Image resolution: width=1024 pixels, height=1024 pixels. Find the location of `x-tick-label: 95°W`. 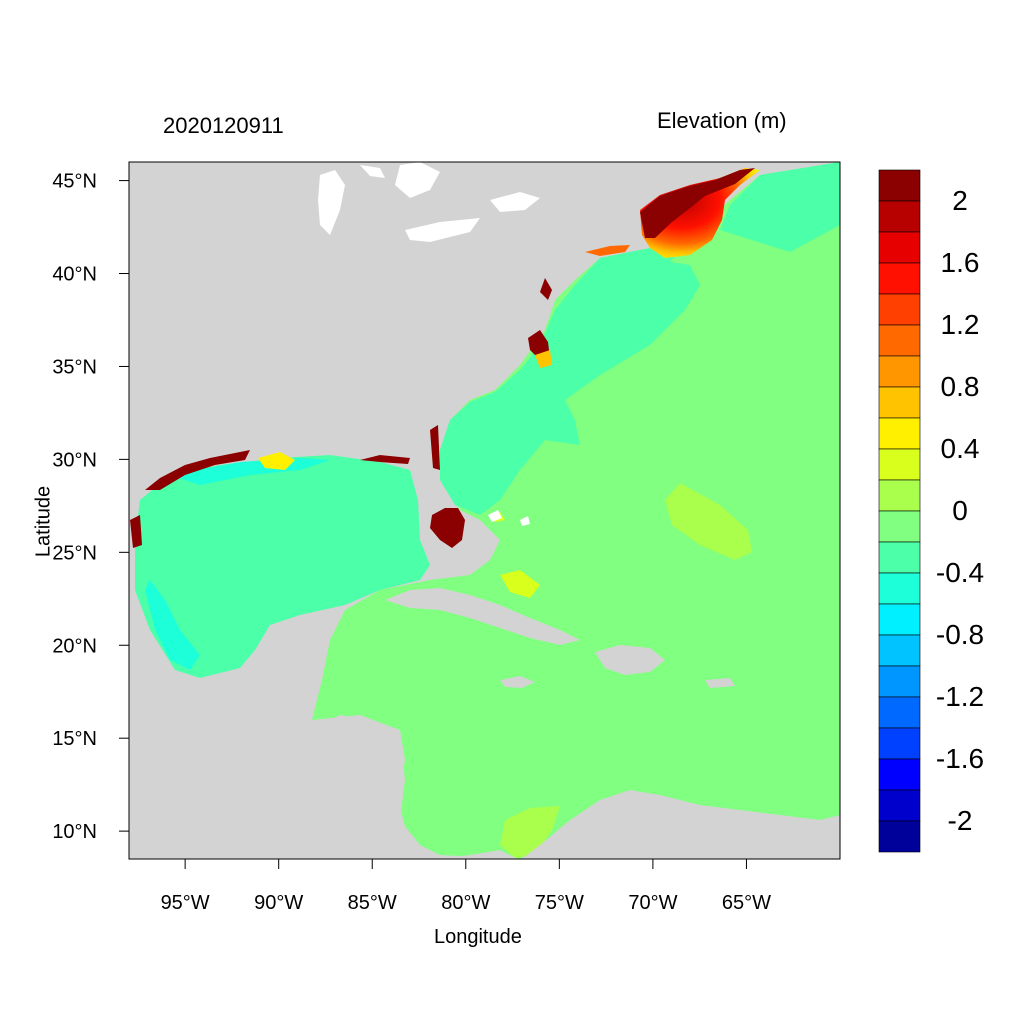

x-tick-label: 95°W is located at coordinates (185, 903).